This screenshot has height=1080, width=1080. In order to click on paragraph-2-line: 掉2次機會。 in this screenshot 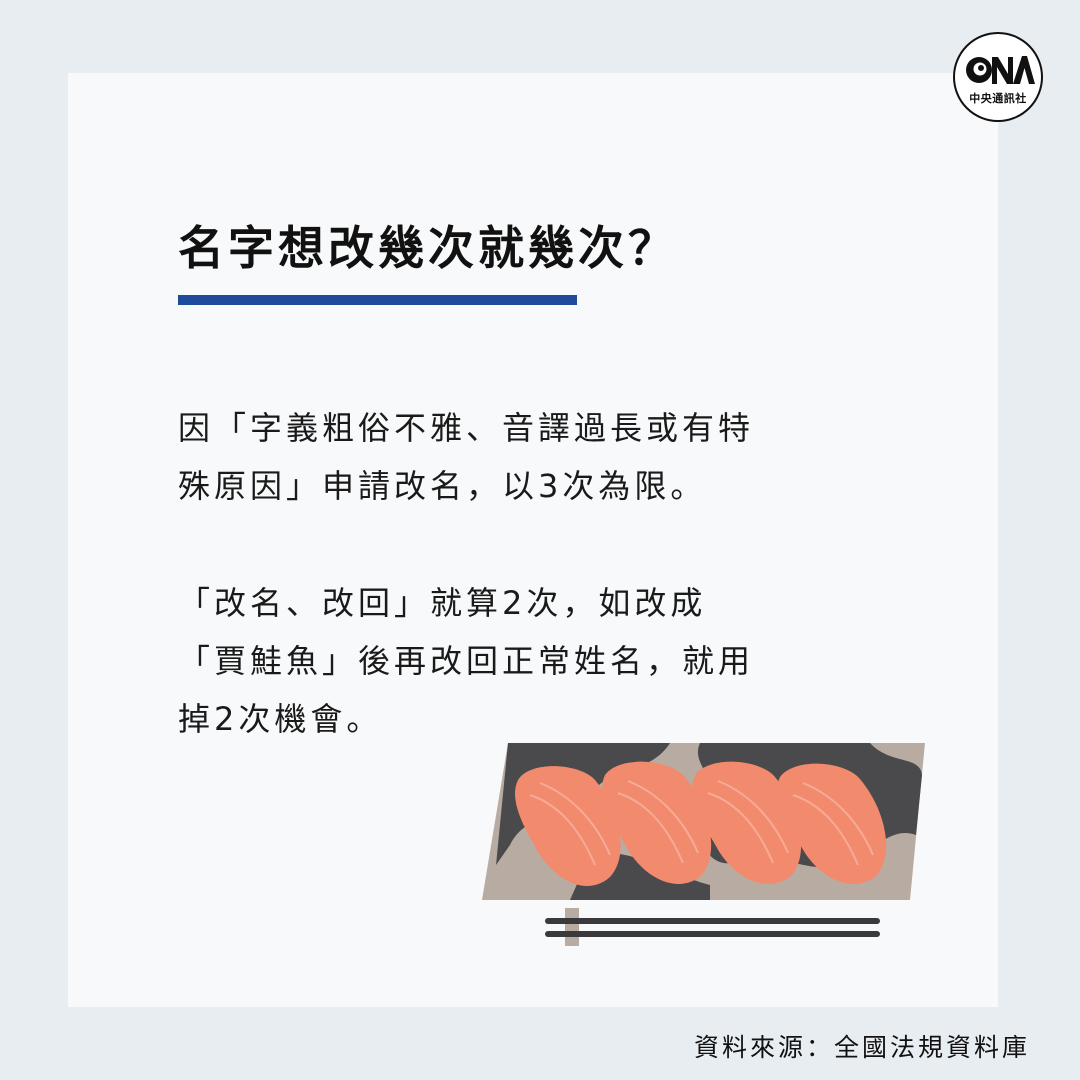, I will do `click(280, 719)`.